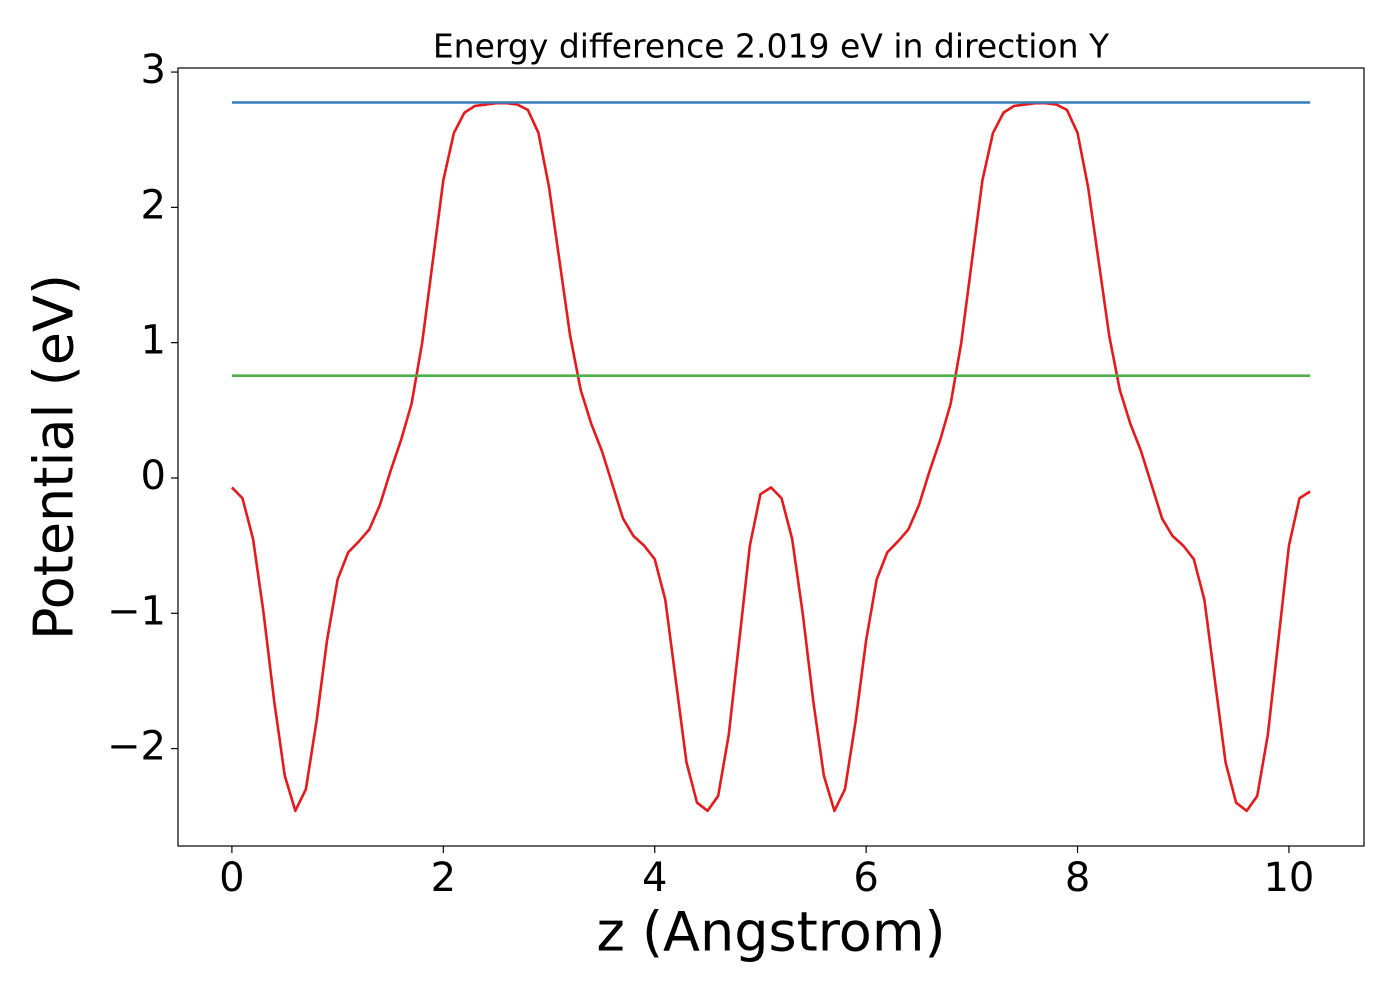  Describe the element at coordinates (770, 932) in the screenshot. I see `x-axis-label: z (Angstrom)` at that location.